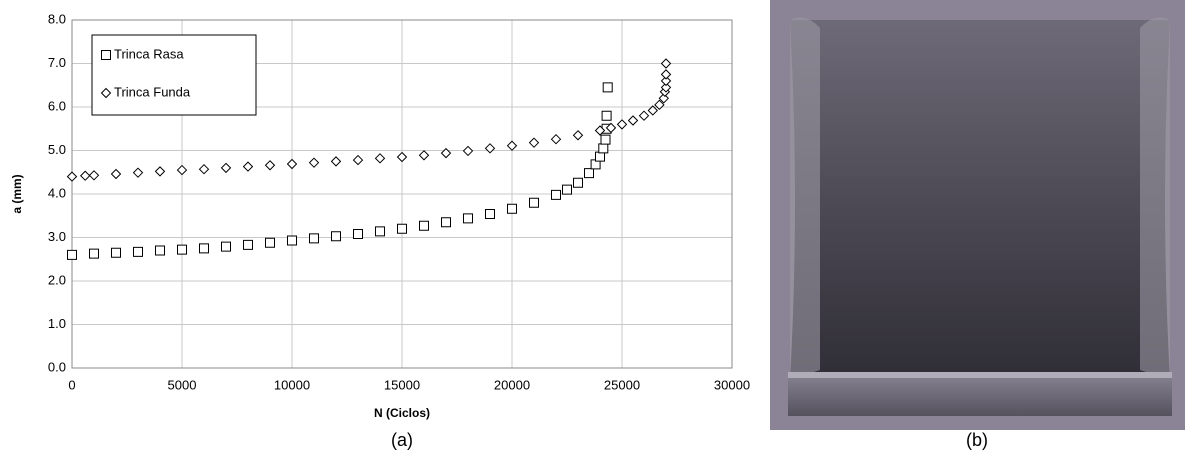 Image resolution: width=1200 pixels, height=460 pixels. I want to click on y-axis-label: a (mm), so click(17, 193).